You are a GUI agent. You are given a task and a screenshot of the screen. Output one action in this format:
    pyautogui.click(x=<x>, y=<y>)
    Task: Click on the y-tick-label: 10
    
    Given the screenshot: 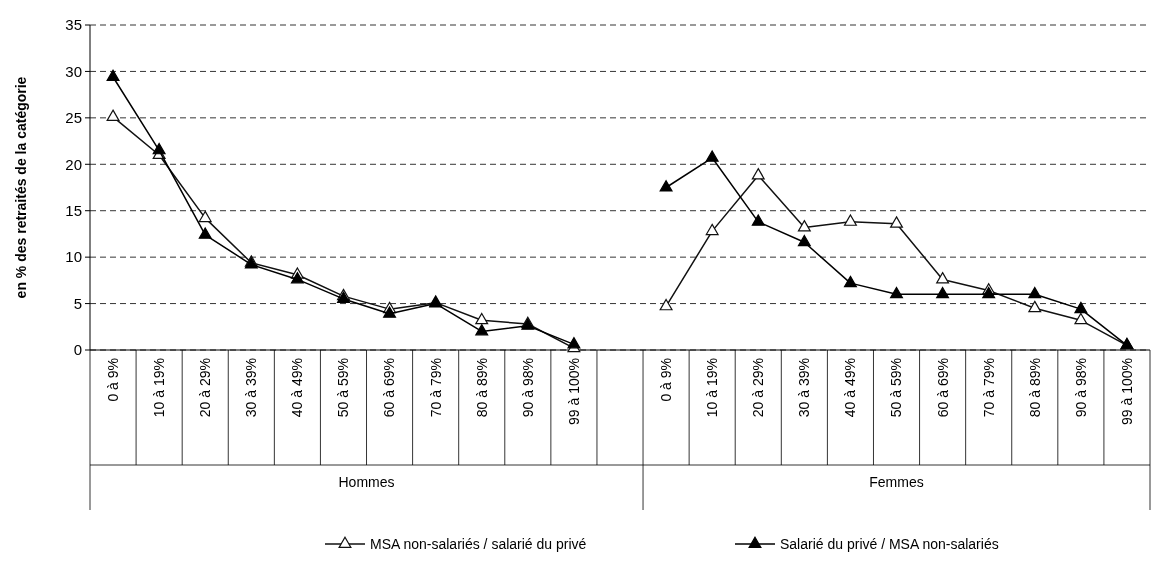 What is the action you would take?
    pyautogui.click(x=73, y=257)
    